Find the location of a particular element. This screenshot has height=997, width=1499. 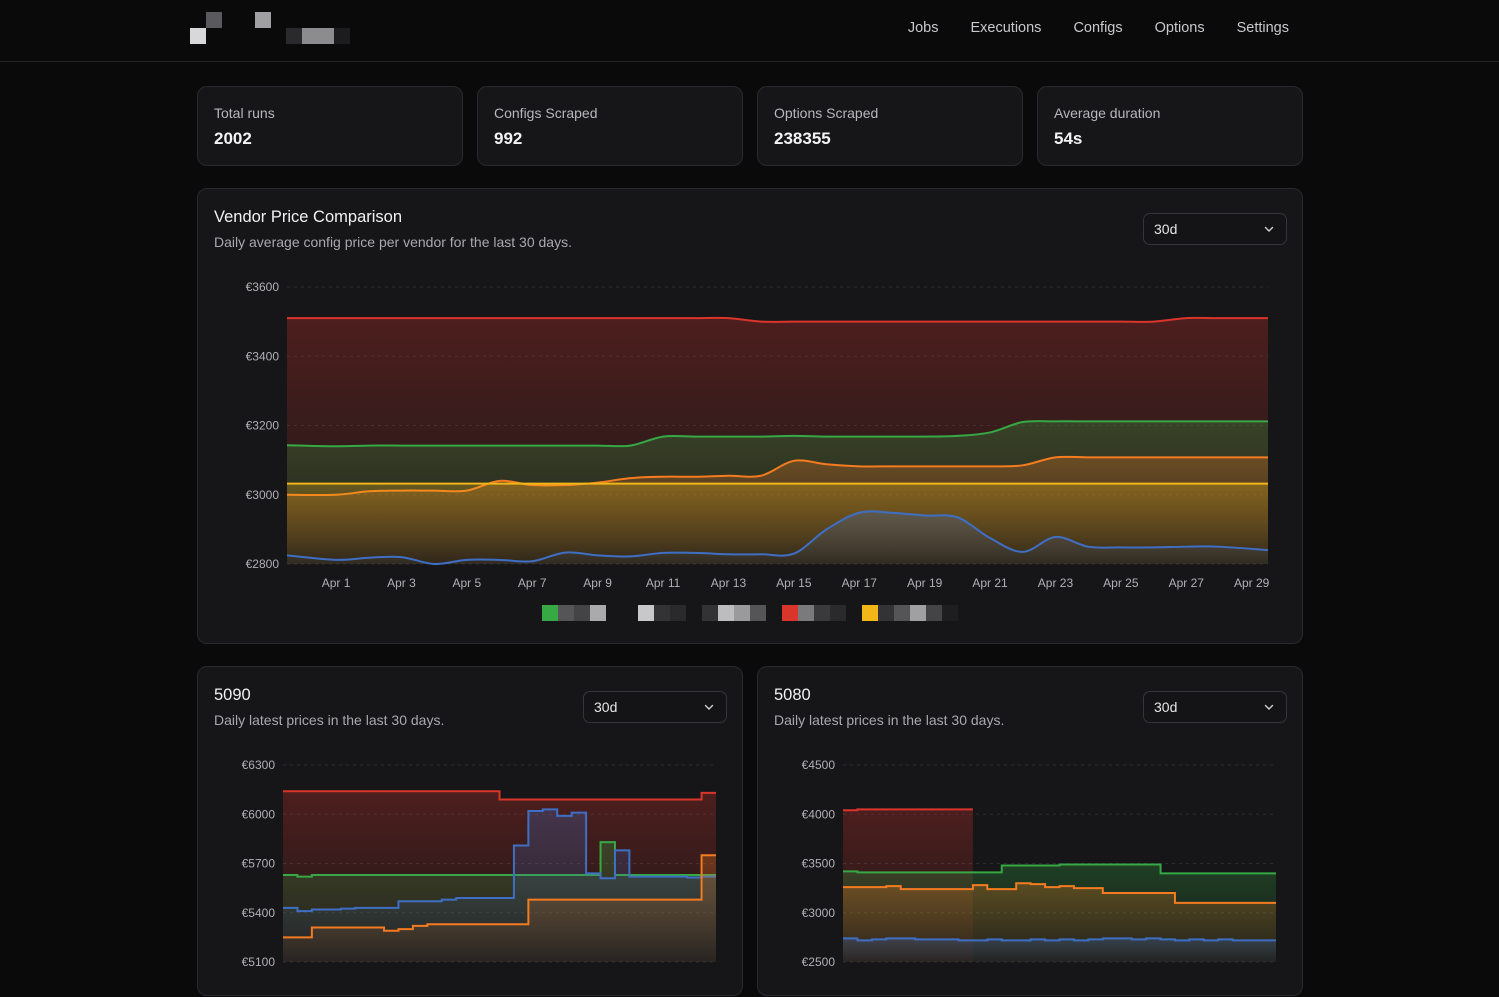

y-tick-label: €4000 is located at coordinates (819, 814).